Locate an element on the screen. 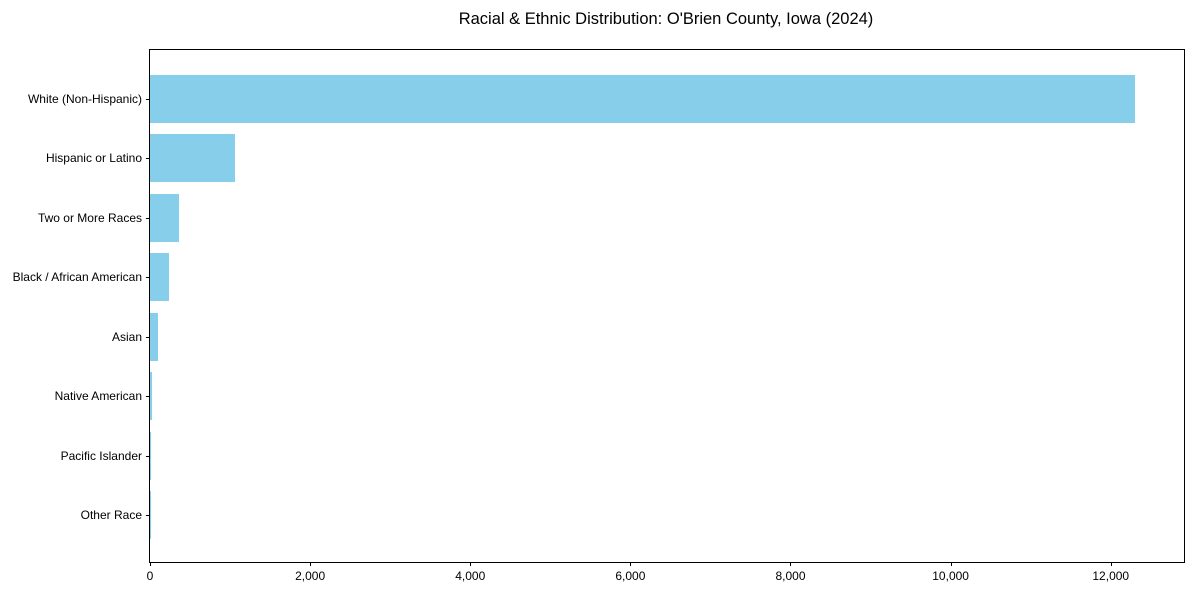  bar-black-african-american is located at coordinates (160, 277).